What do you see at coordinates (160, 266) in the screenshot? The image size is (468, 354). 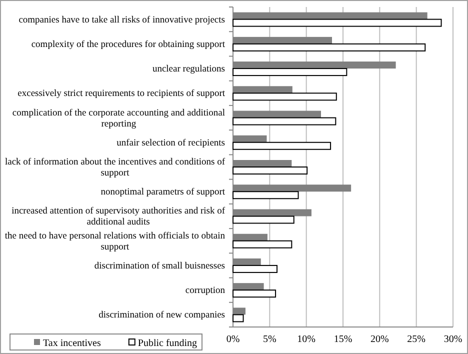 I see `y-tick-label: discrimination of small buisnesses` at bounding box center [160, 266].